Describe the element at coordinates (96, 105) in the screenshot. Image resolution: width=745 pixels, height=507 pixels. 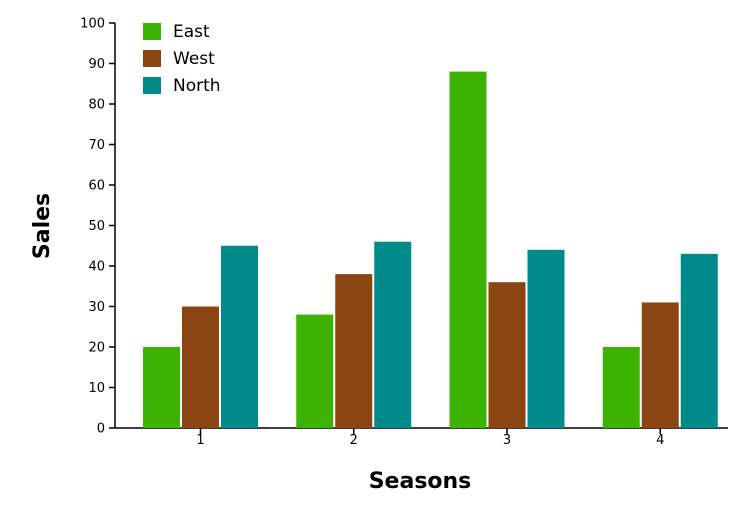
I see `y-tick-label: 80` at that location.